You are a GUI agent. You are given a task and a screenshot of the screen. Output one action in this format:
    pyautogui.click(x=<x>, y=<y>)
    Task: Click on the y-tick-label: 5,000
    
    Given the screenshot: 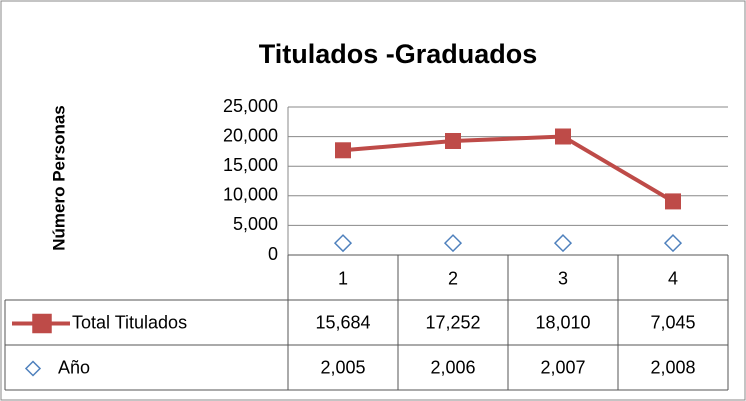 What is the action you would take?
    pyautogui.click(x=255, y=224)
    